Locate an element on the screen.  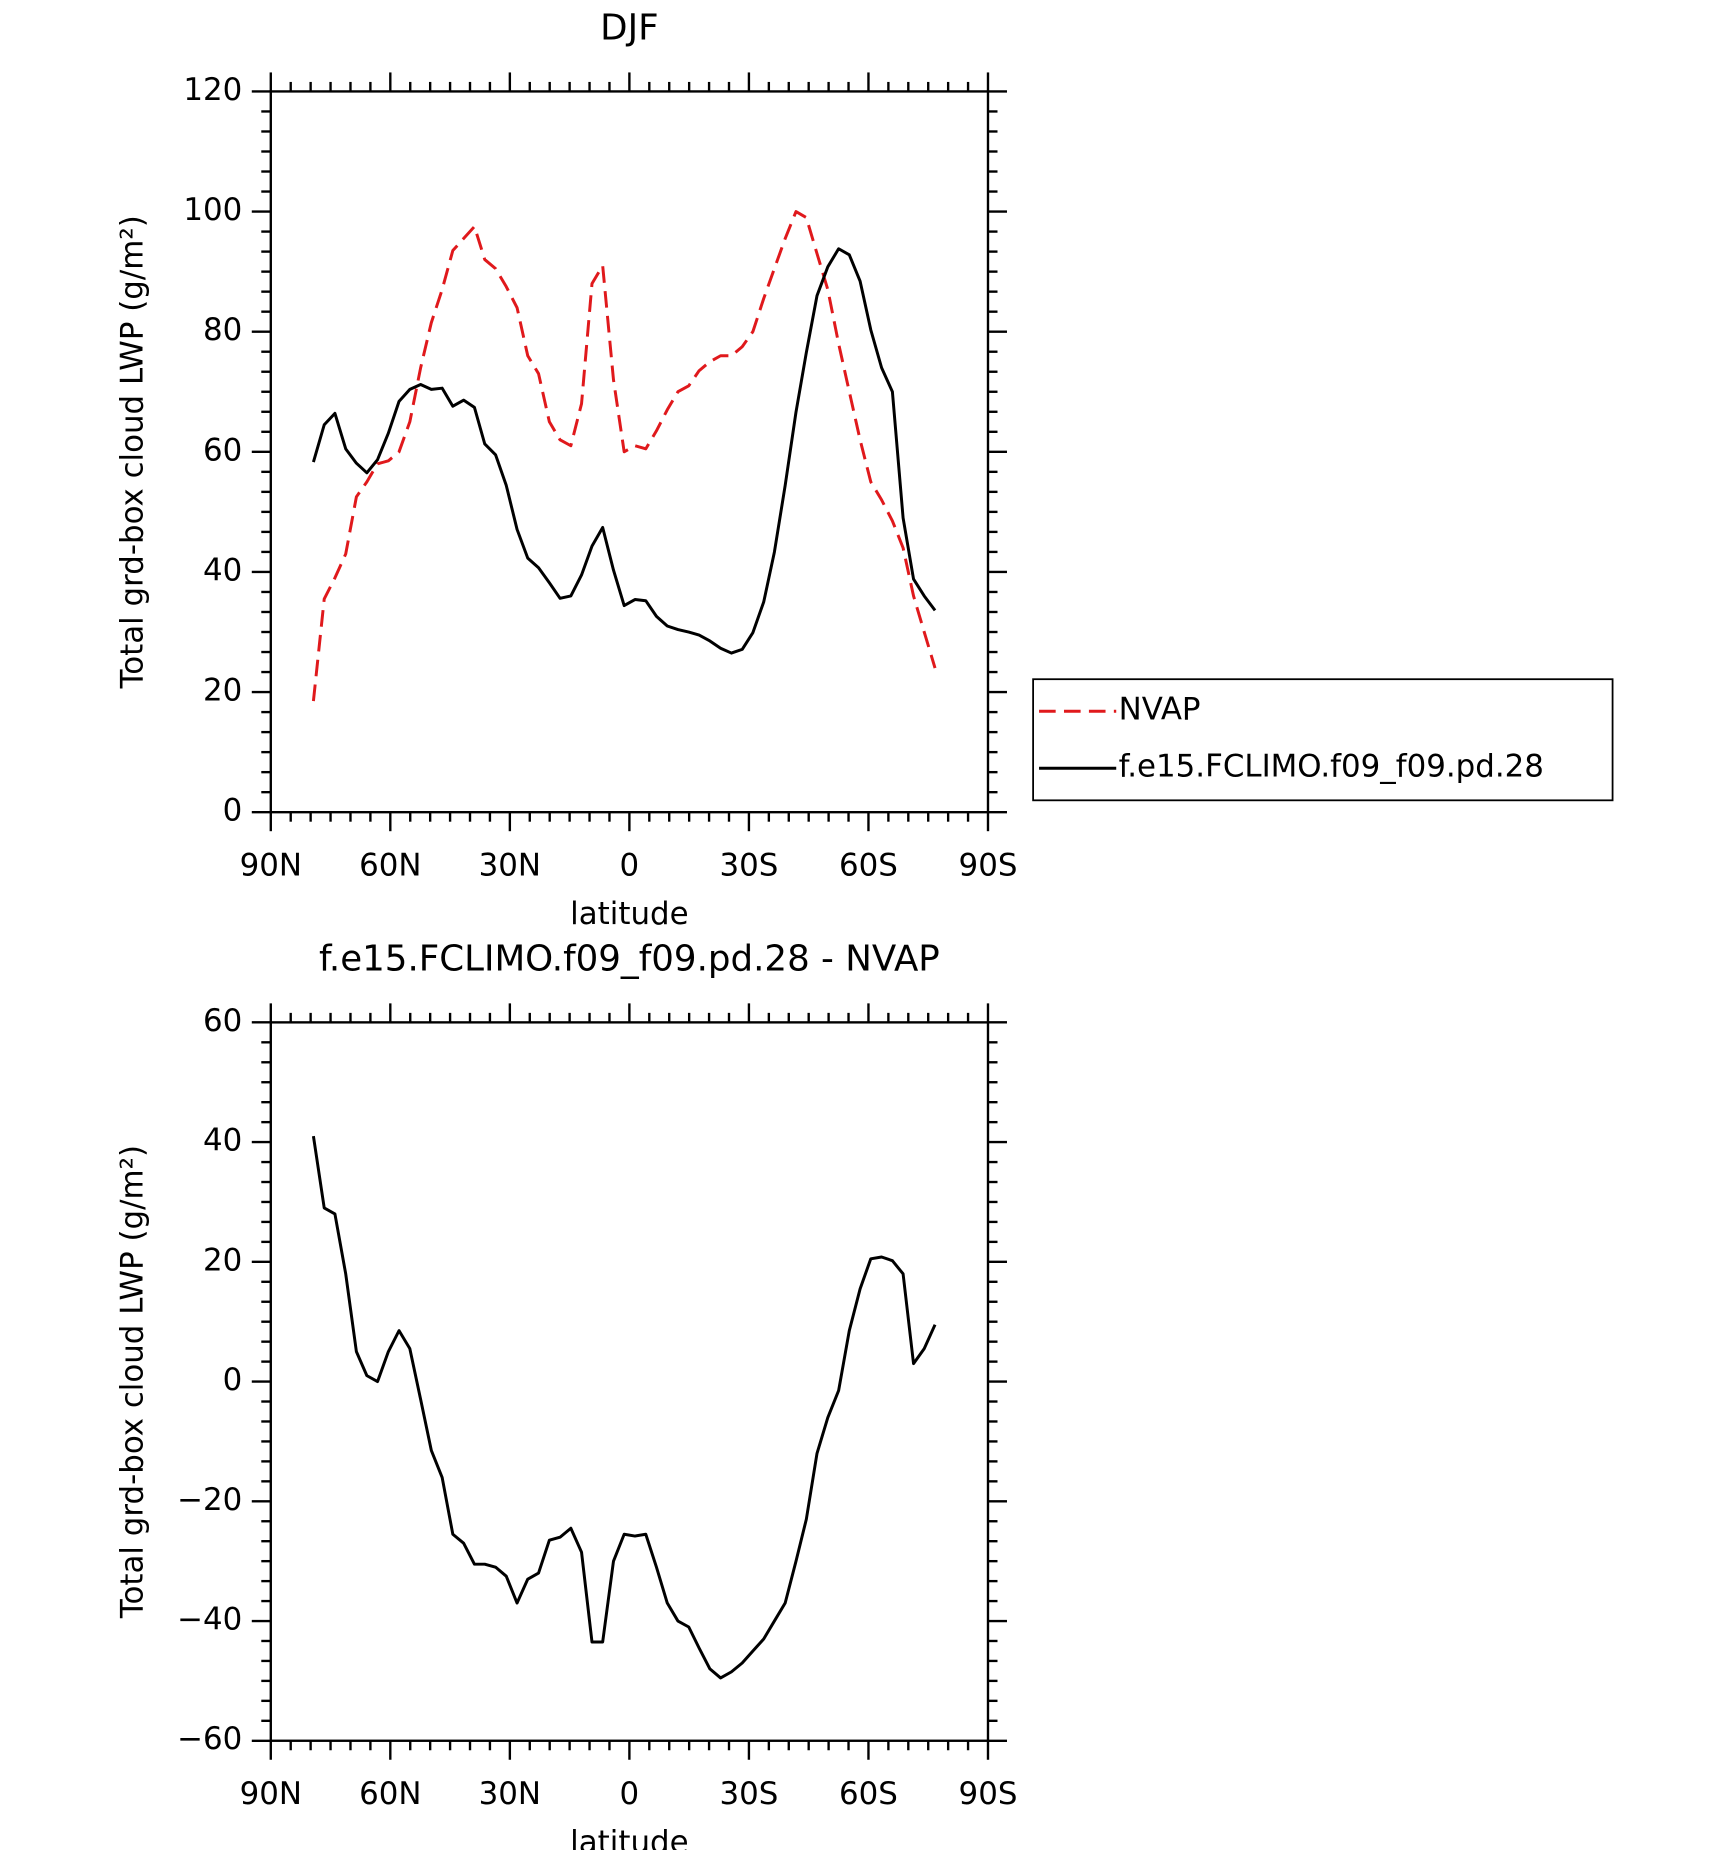
y-tick-label: −40 is located at coordinates (209, 1620).